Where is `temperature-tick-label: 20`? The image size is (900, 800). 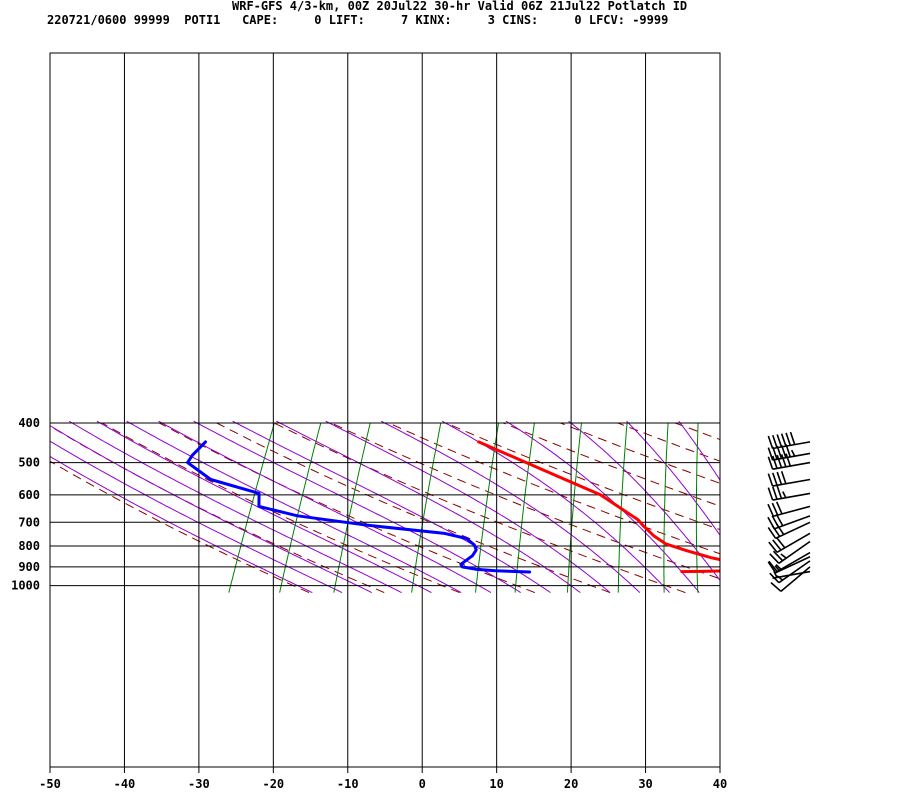
temperature-tick-label: 20 is located at coordinates (571, 784).